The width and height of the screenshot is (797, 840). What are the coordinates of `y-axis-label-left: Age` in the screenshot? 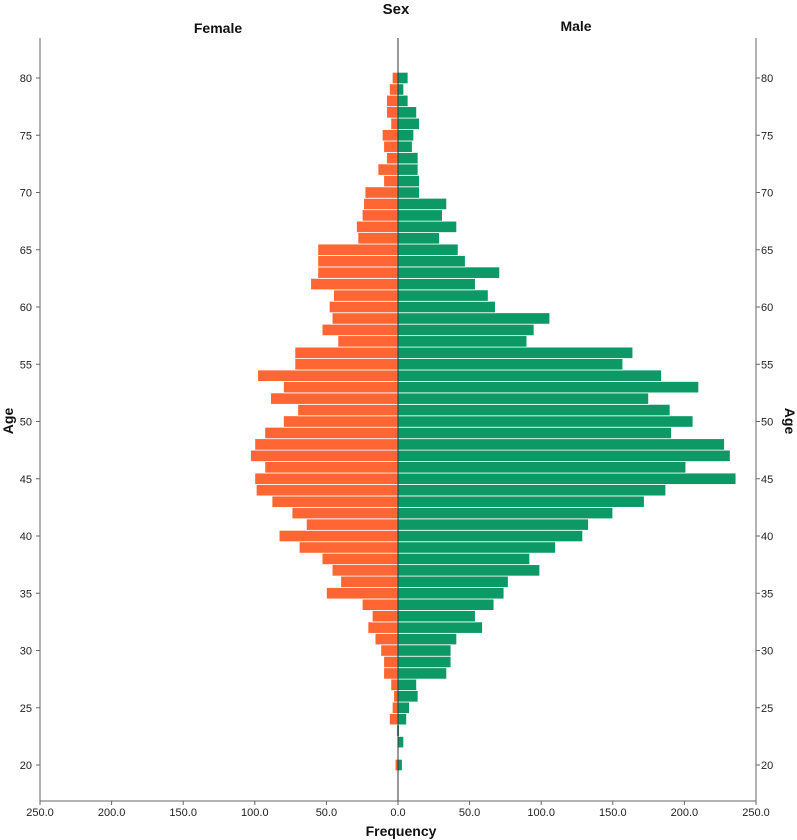 It's located at (8, 421).